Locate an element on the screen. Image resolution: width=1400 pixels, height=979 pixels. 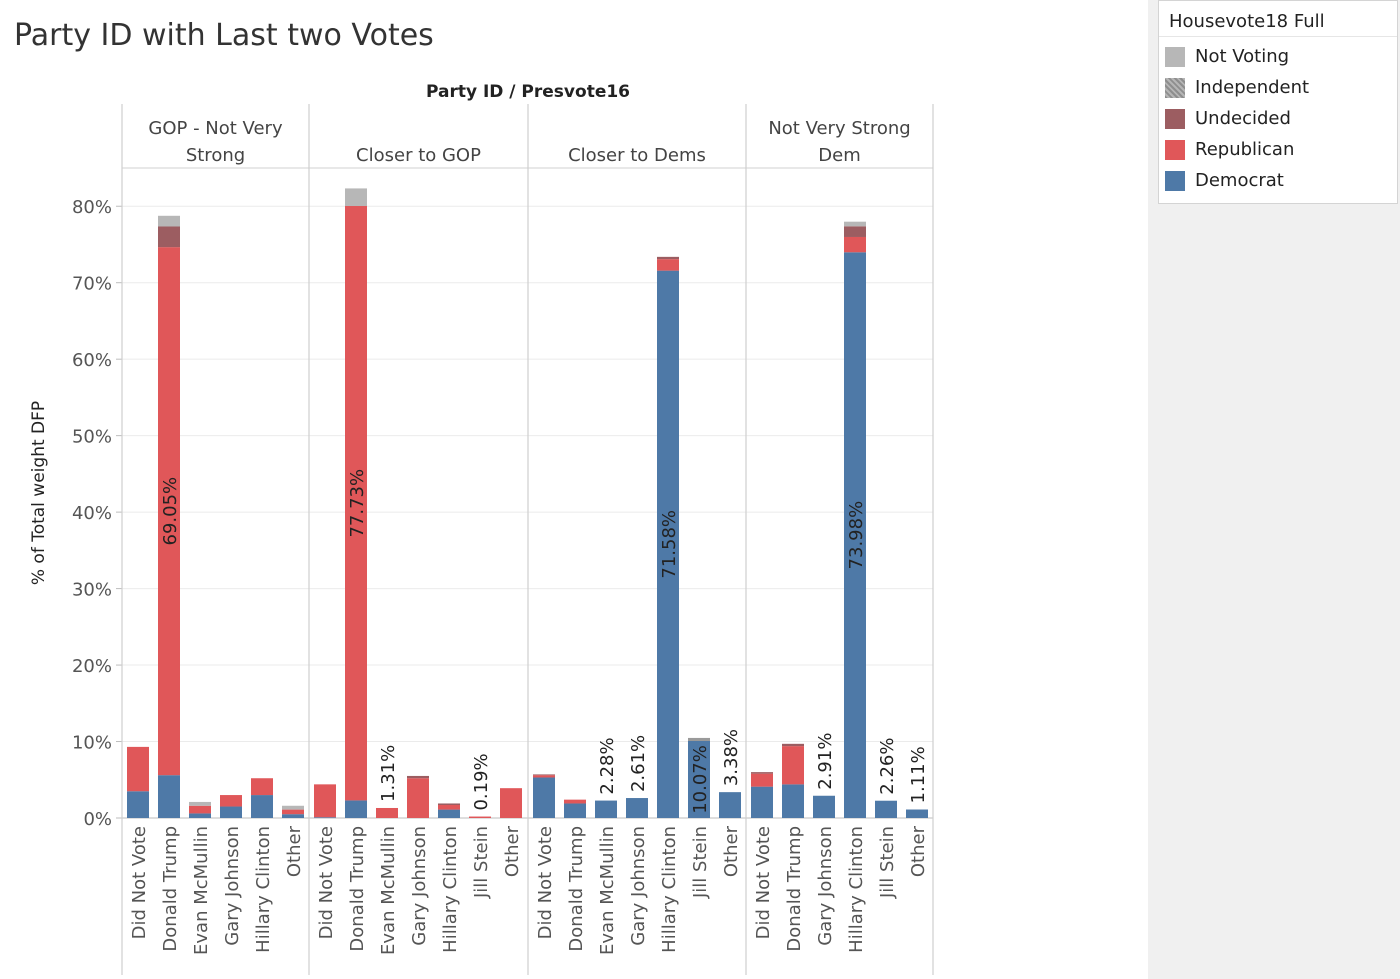
legend-item: Republican is located at coordinates (1278, 149).